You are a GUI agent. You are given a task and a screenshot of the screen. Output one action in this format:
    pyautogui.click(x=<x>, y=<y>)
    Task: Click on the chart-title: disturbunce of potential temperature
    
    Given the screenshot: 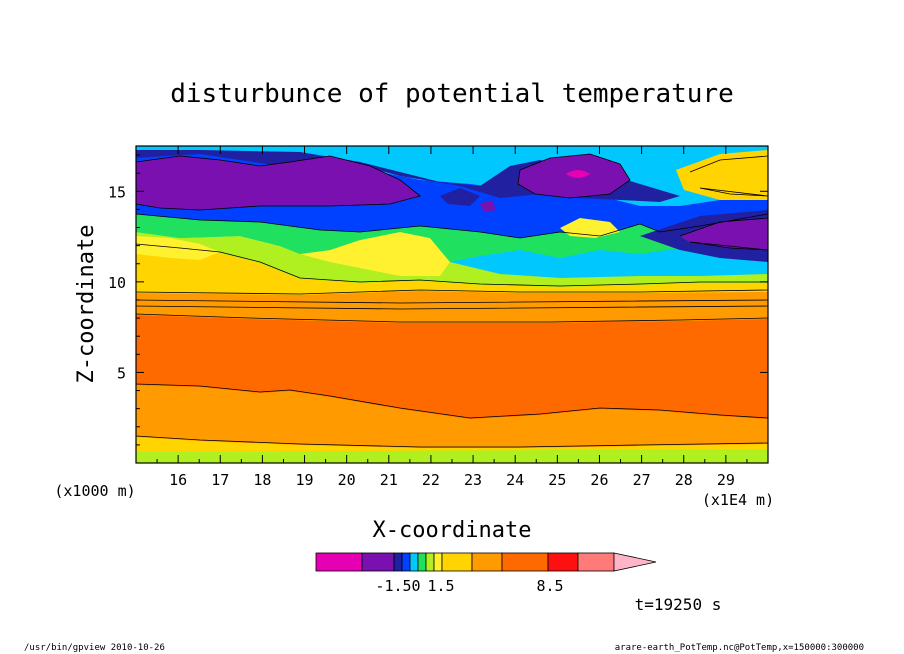 What is the action you would take?
    pyautogui.click(x=452, y=94)
    